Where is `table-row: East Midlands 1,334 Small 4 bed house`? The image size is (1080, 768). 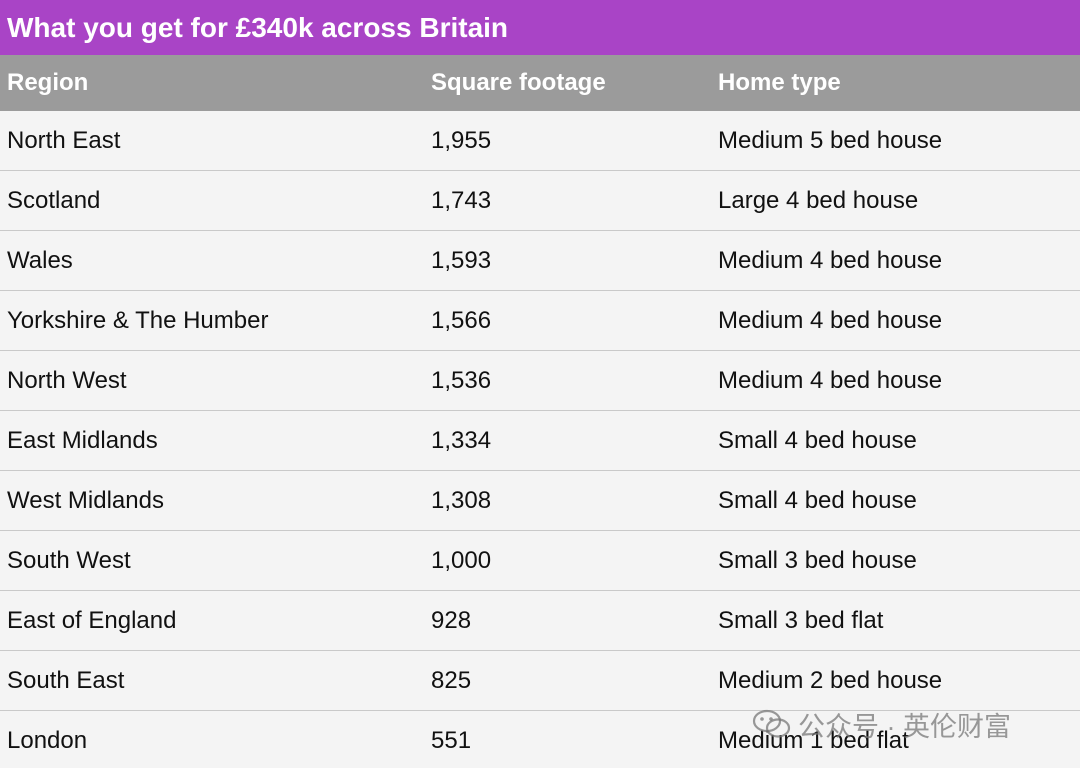
table-row: East Midlands 1,334 Small 4 bed house is located at coordinates (540, 441).